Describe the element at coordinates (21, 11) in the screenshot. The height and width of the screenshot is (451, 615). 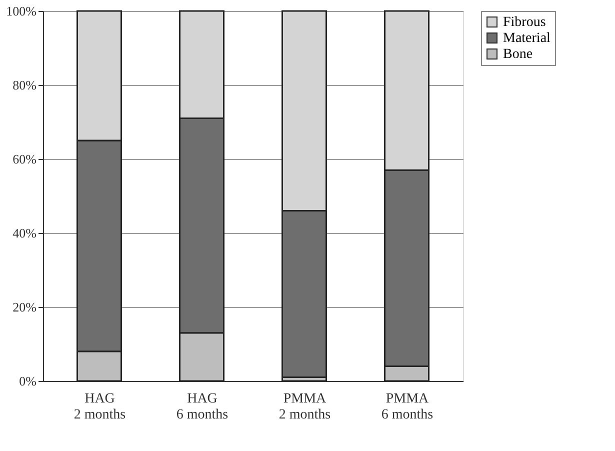
I see `y-tick-label: 100%` at that location.